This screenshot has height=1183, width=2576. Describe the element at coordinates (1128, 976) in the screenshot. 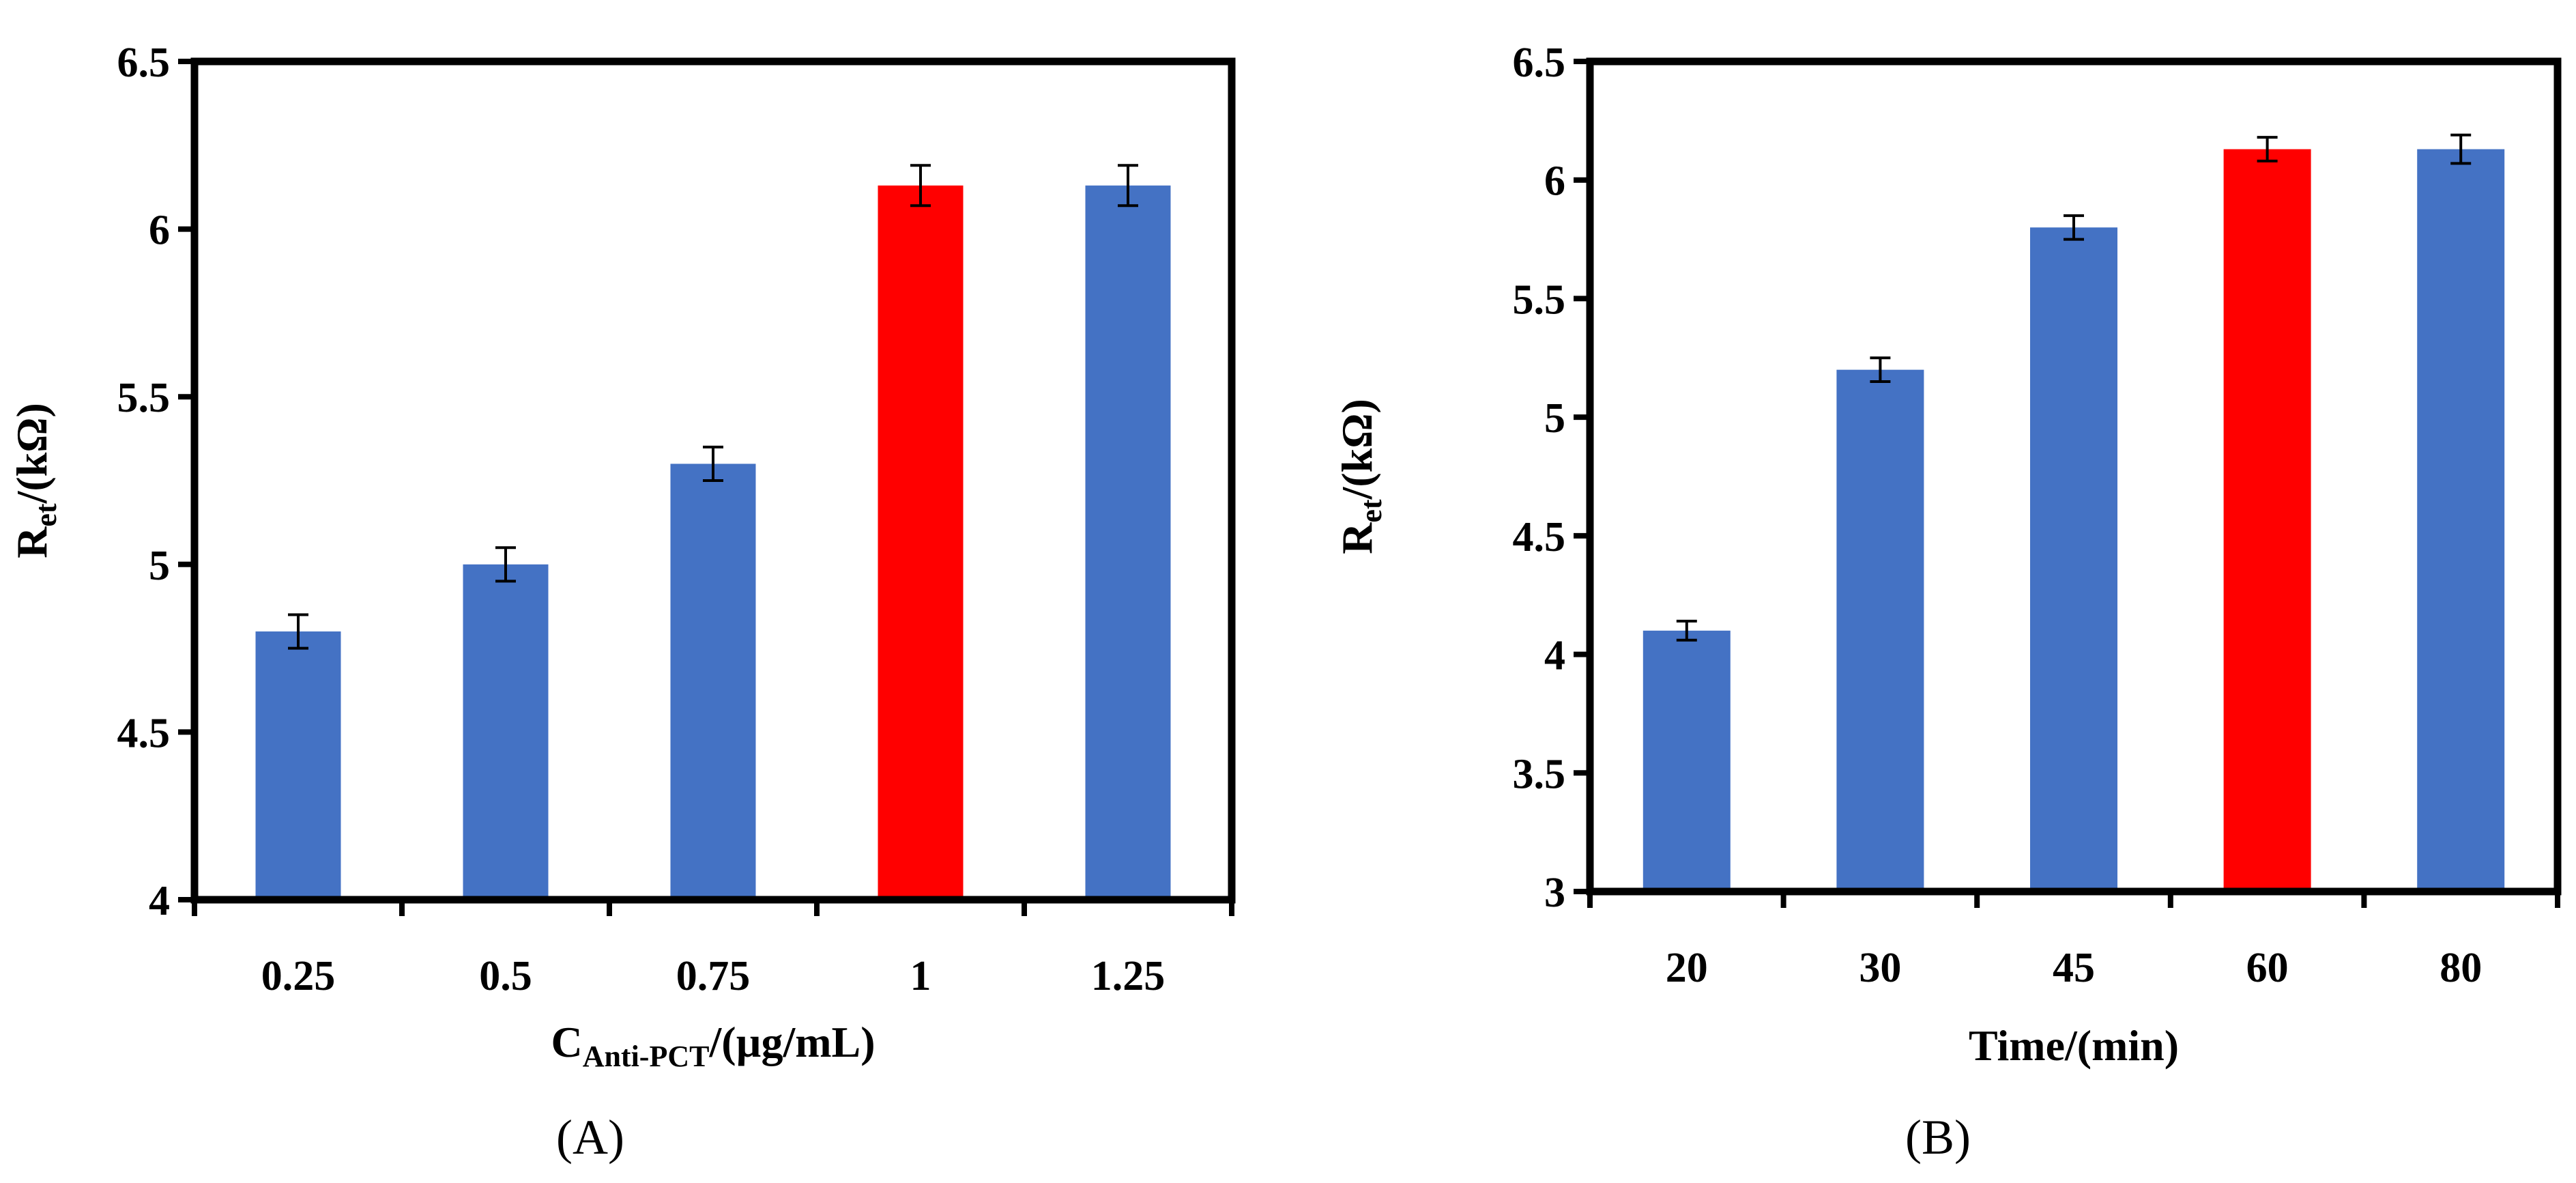

I see `x-tick-label: 1.25` at that location.